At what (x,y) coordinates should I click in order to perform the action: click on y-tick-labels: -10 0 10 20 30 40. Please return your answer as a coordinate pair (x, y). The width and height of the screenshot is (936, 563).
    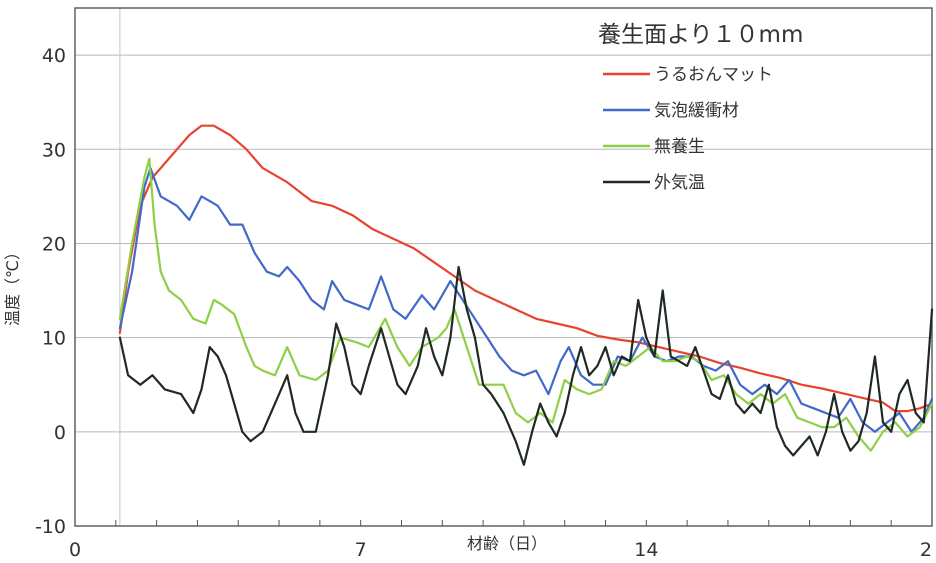
    Looking at the image, I should click on (50, 291).